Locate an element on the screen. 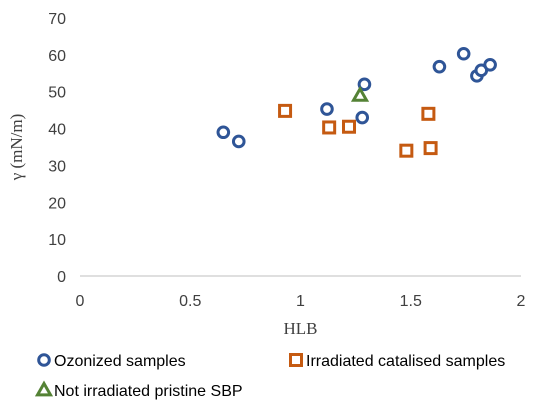 Image resolution: width=550 pixels, height=410 pixels. legend-item: Not irradiated pristine SBP is located at coordinates (138, 390).